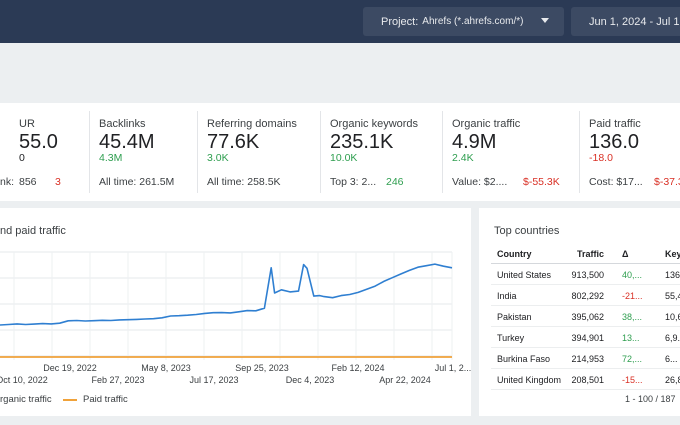  What do you see at coordinates (105, 399) in the screenshot?
I see `legend-paid-label: Paid traffic` at bounding box center [105, 399].